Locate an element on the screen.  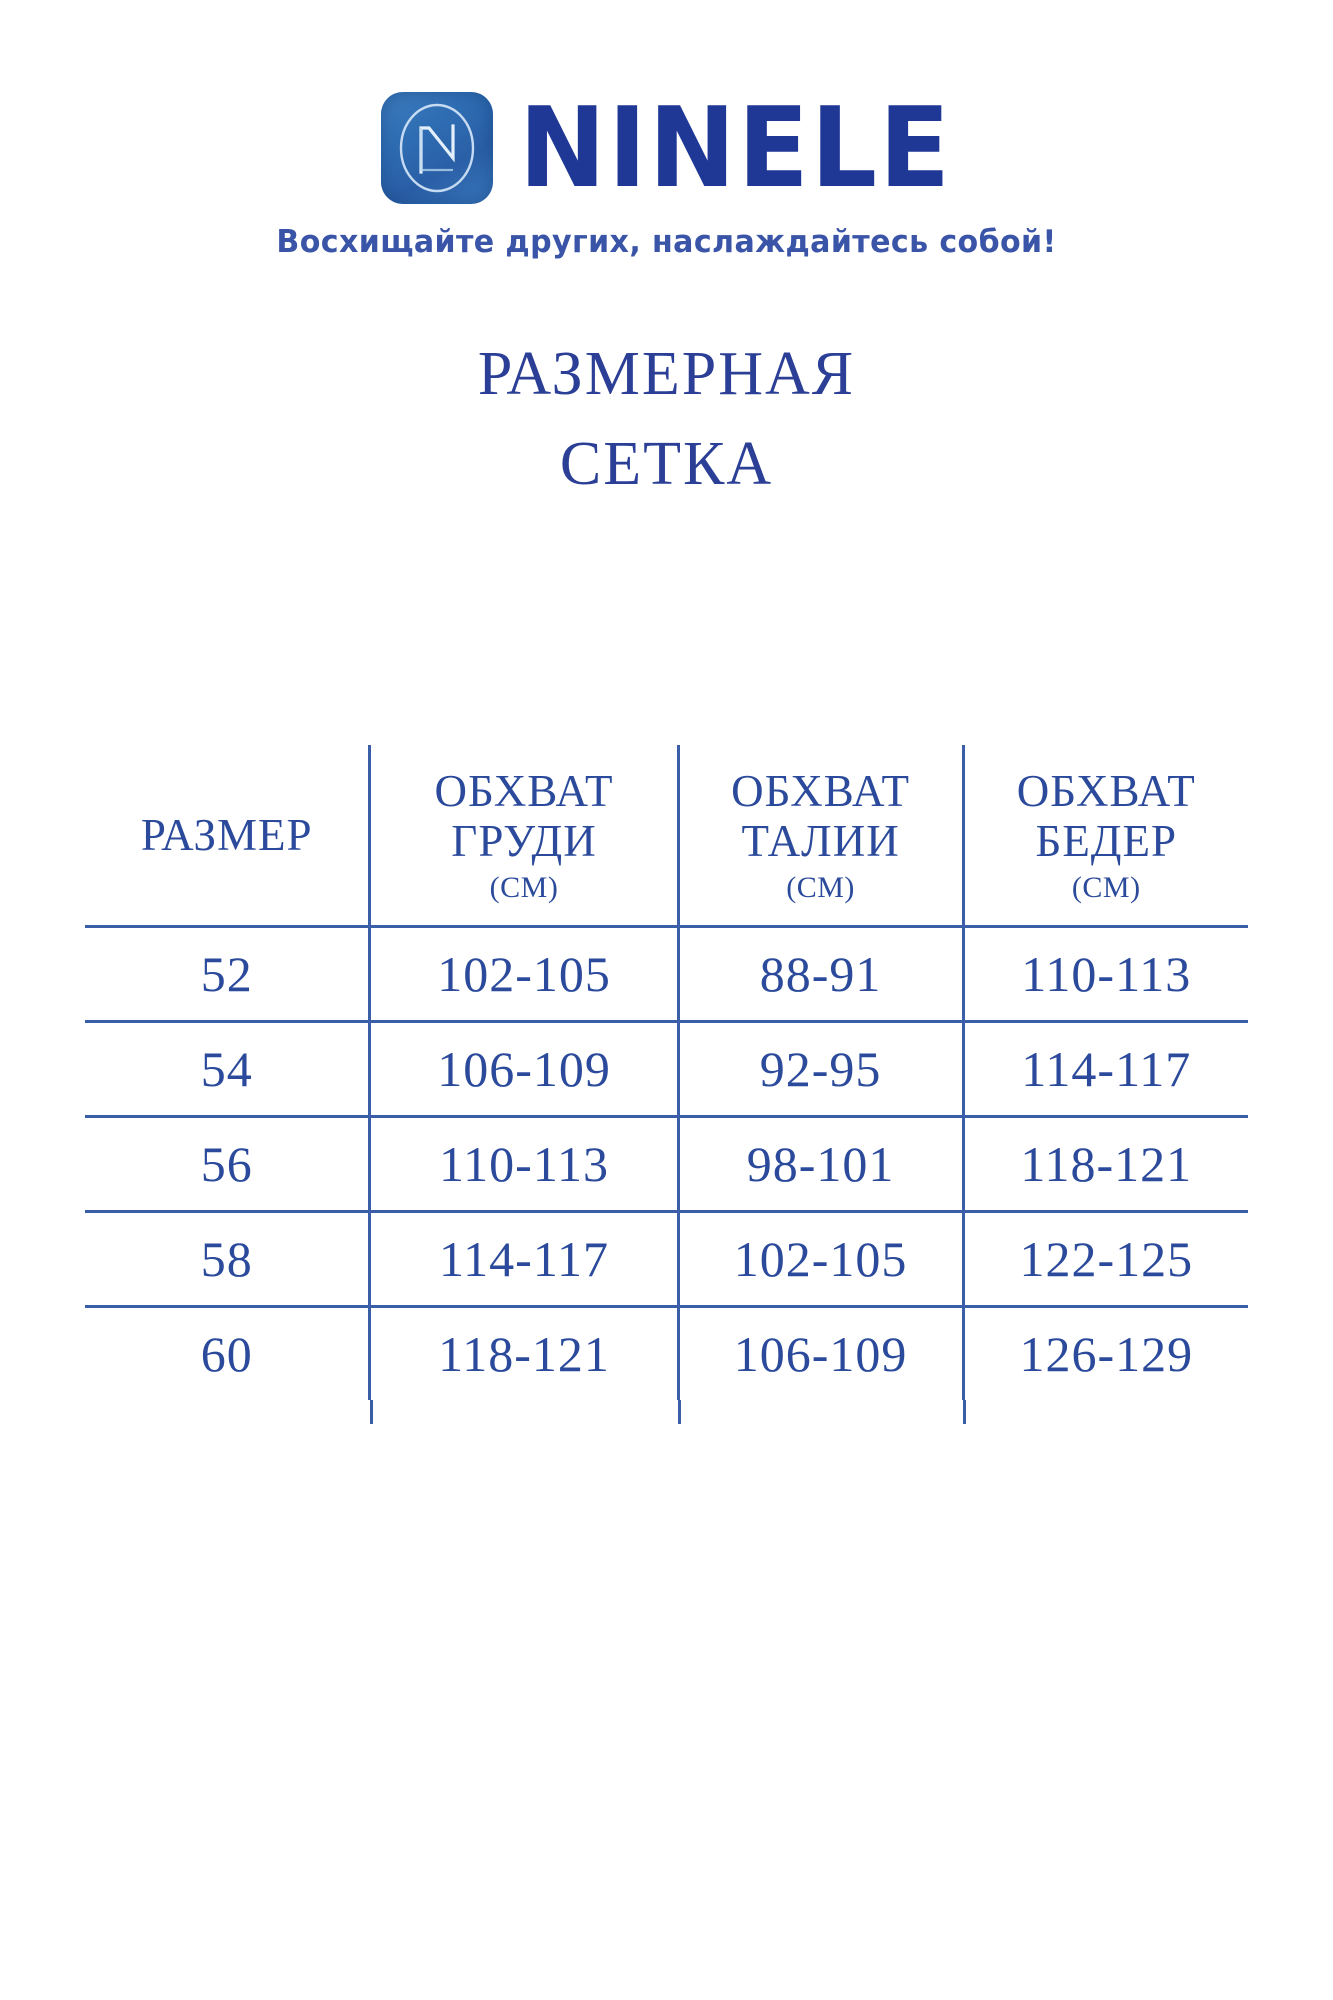
logo-row: NINELE is located at coordinates (666, 148).